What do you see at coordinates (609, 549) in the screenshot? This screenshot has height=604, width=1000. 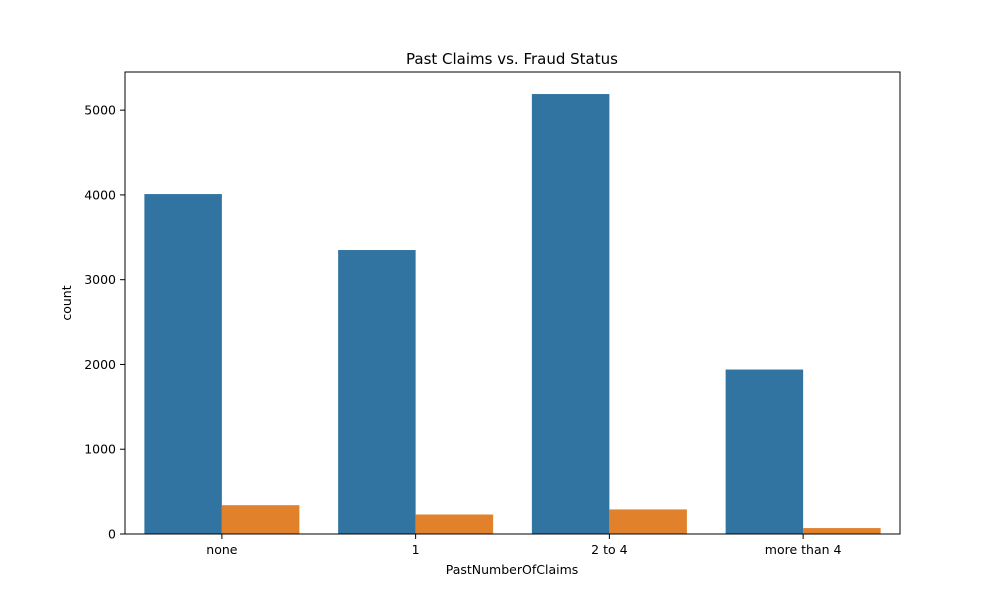 I see `x-tick-label: 2 to 4` at bounding box center [609, 549].